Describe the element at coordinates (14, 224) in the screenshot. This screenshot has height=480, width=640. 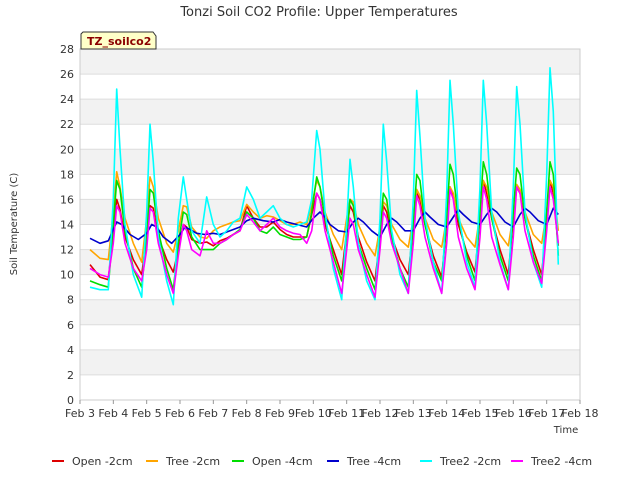
I see `y-axis-label: Soil Temperature (C)` at that location.